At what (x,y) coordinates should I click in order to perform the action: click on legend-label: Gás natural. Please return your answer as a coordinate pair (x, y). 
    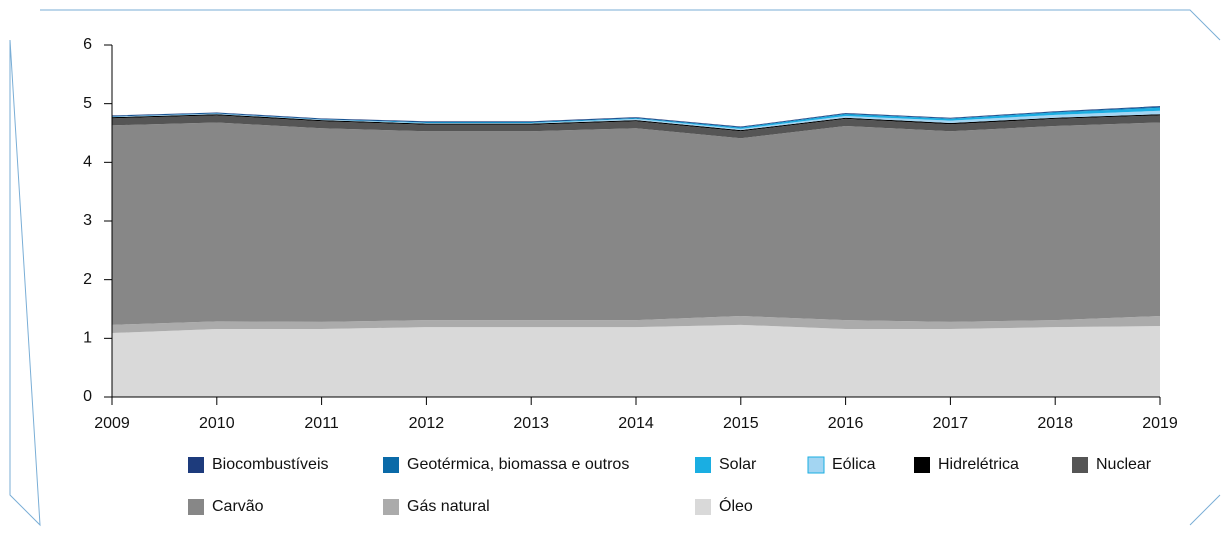
    Looking at the image, I should click on (448, 506).